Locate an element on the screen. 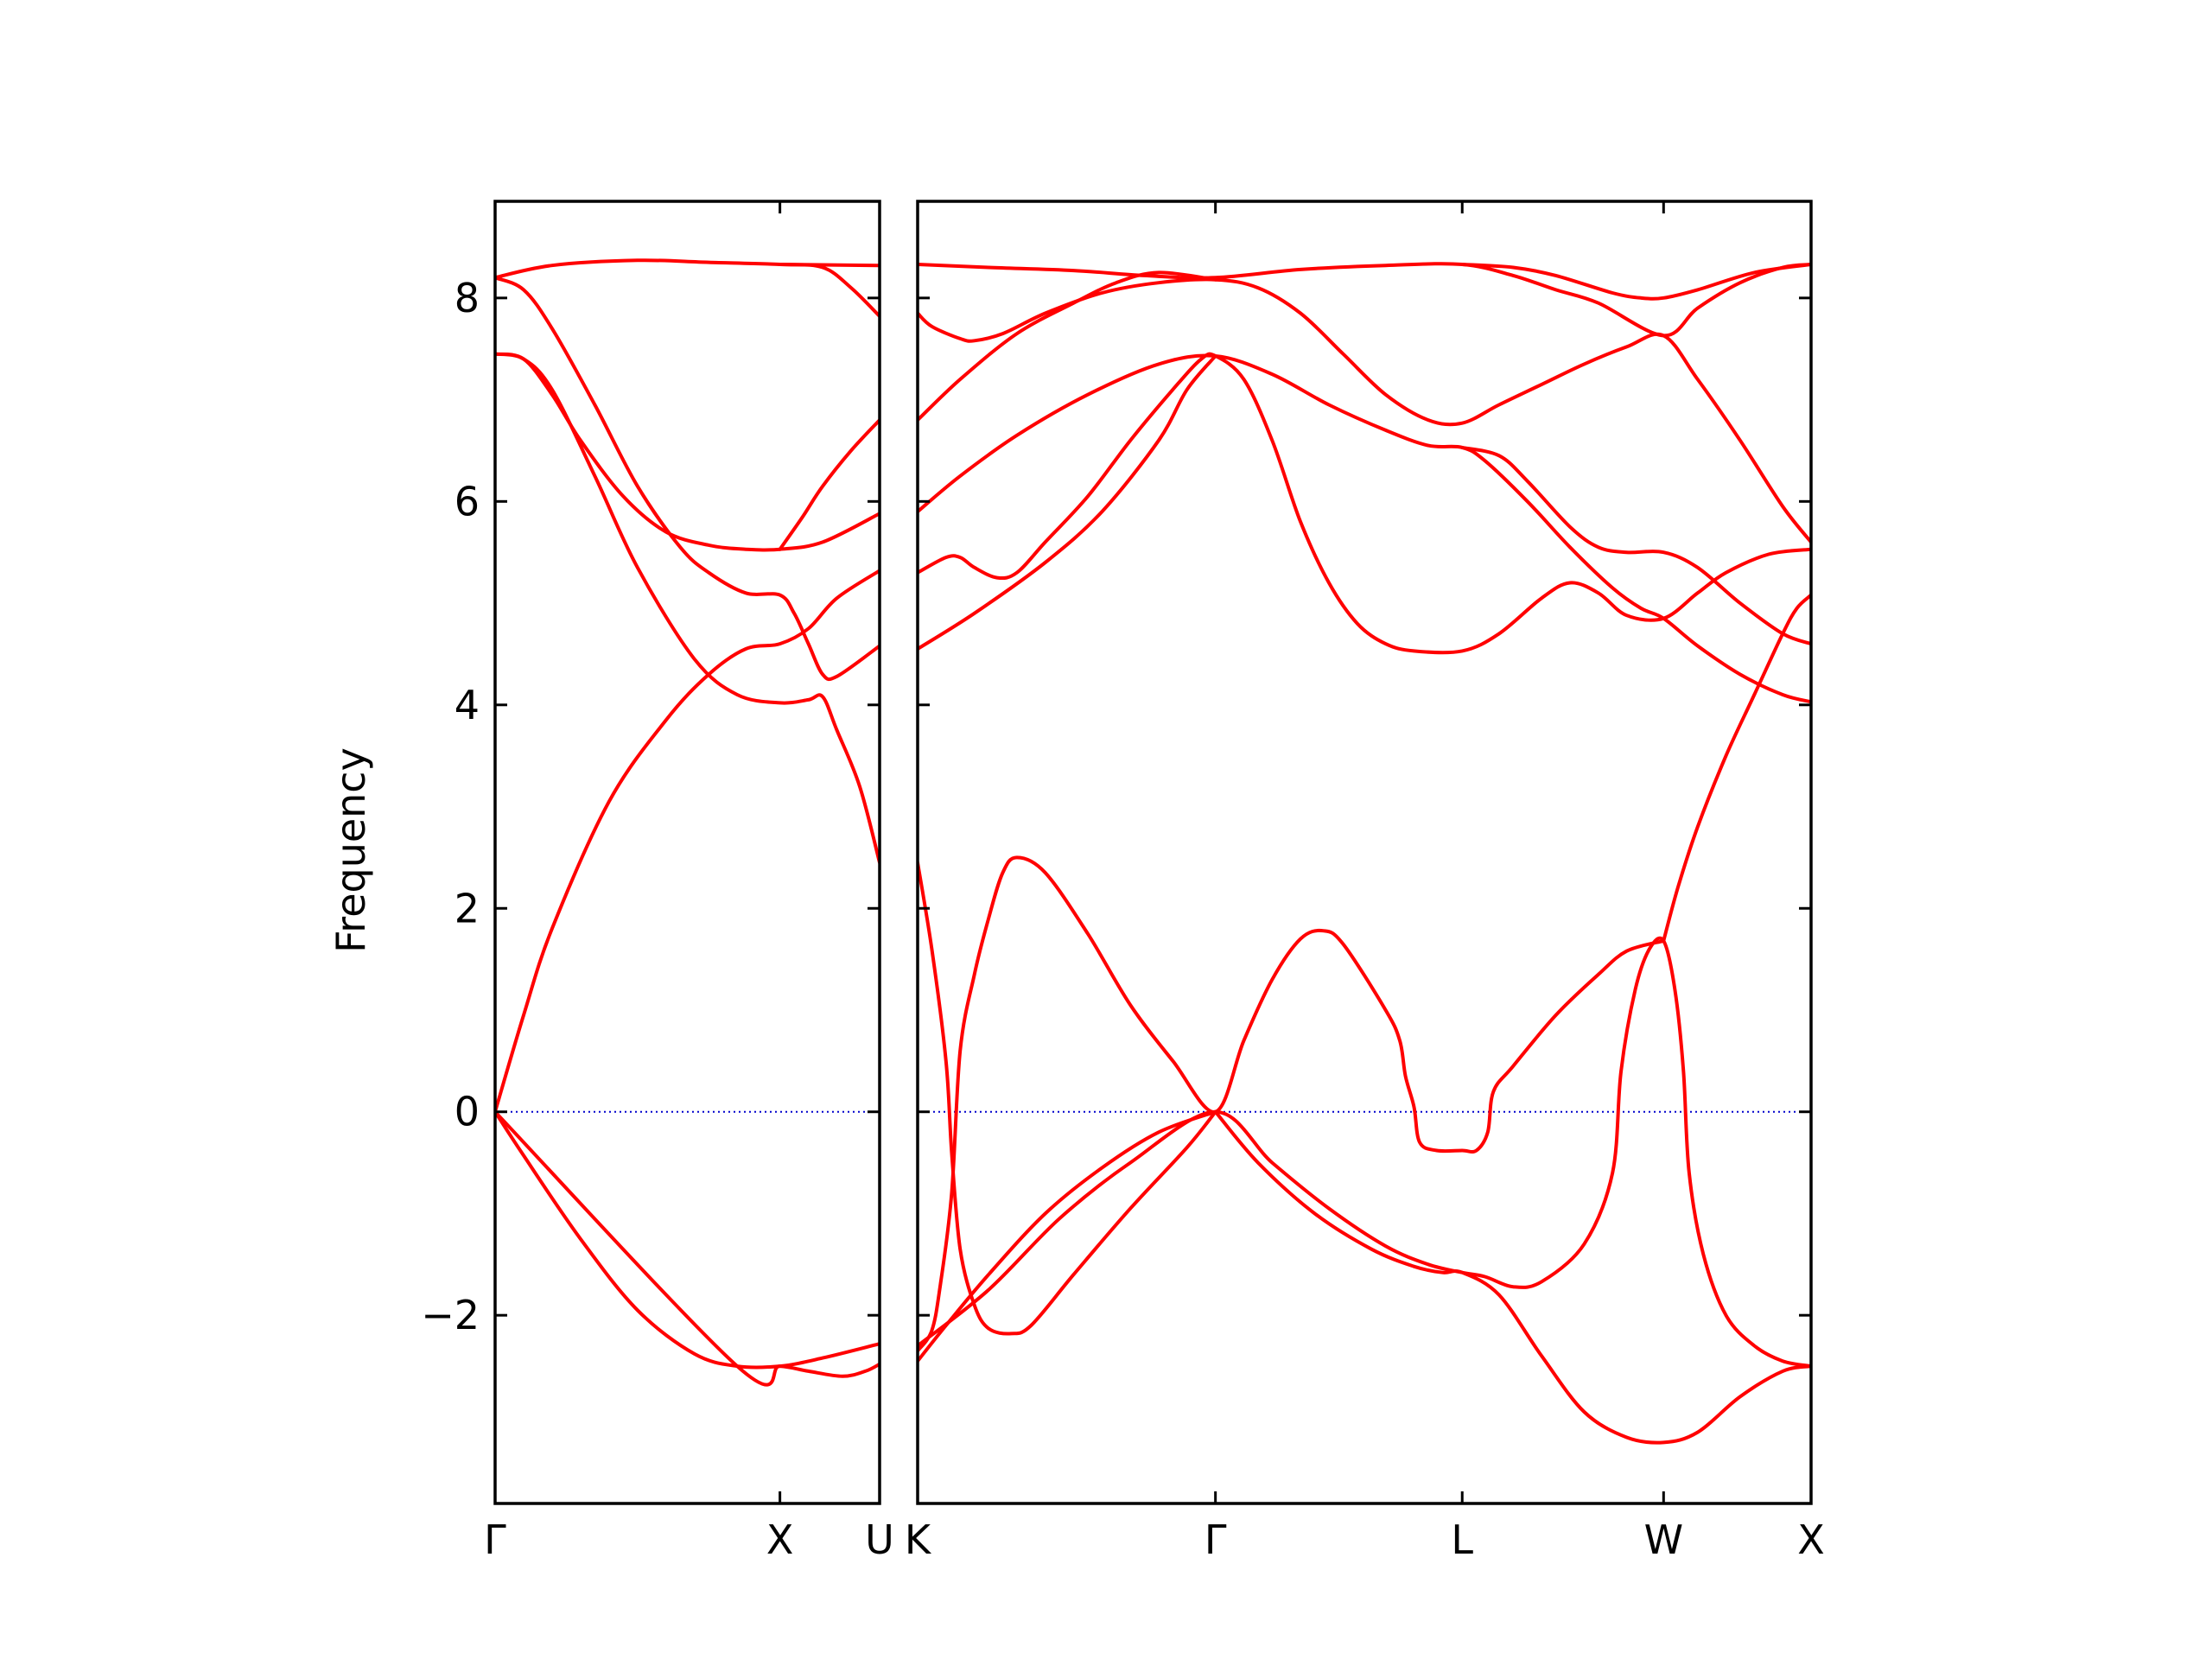  y-tick-label-4: 6 is located at coordinates (467, 501).